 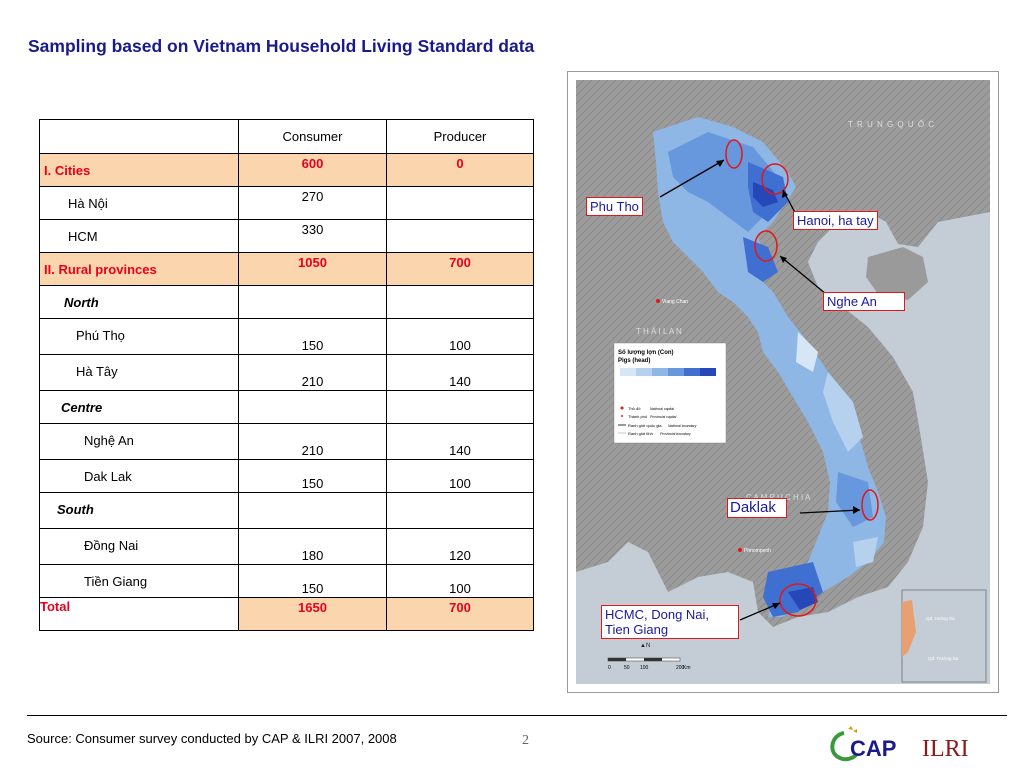 I want to click on svg-text: Thủ đô, so click(x=634, y=408).